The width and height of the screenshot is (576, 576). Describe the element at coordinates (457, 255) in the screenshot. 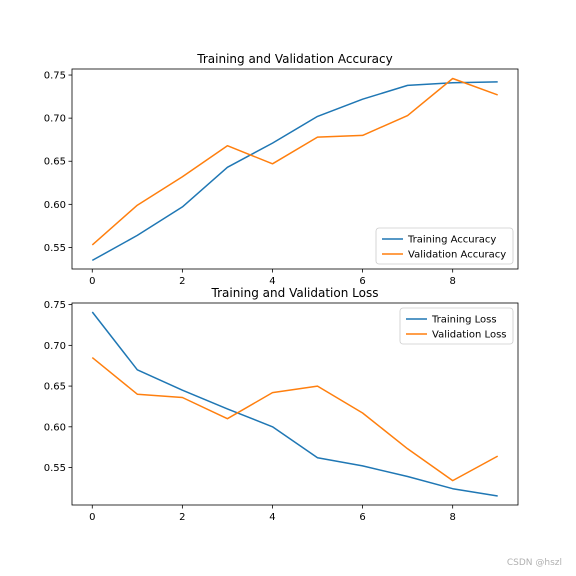

I see `legend-label: Validation Accuracy` at that location.